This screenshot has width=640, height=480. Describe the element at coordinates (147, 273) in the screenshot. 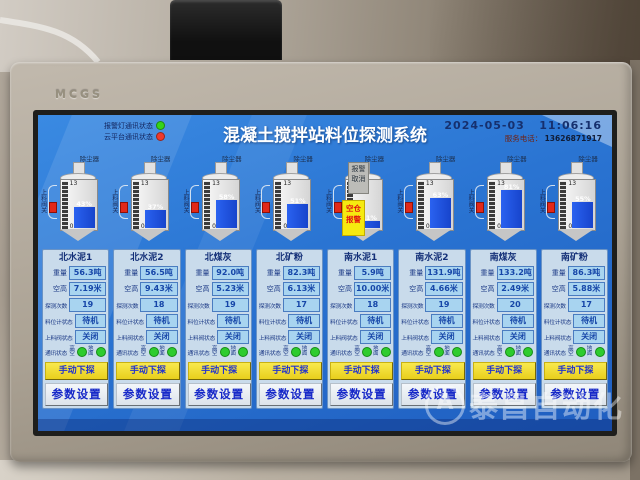

I see `weight-row: 重量 56.5吨` at that location.